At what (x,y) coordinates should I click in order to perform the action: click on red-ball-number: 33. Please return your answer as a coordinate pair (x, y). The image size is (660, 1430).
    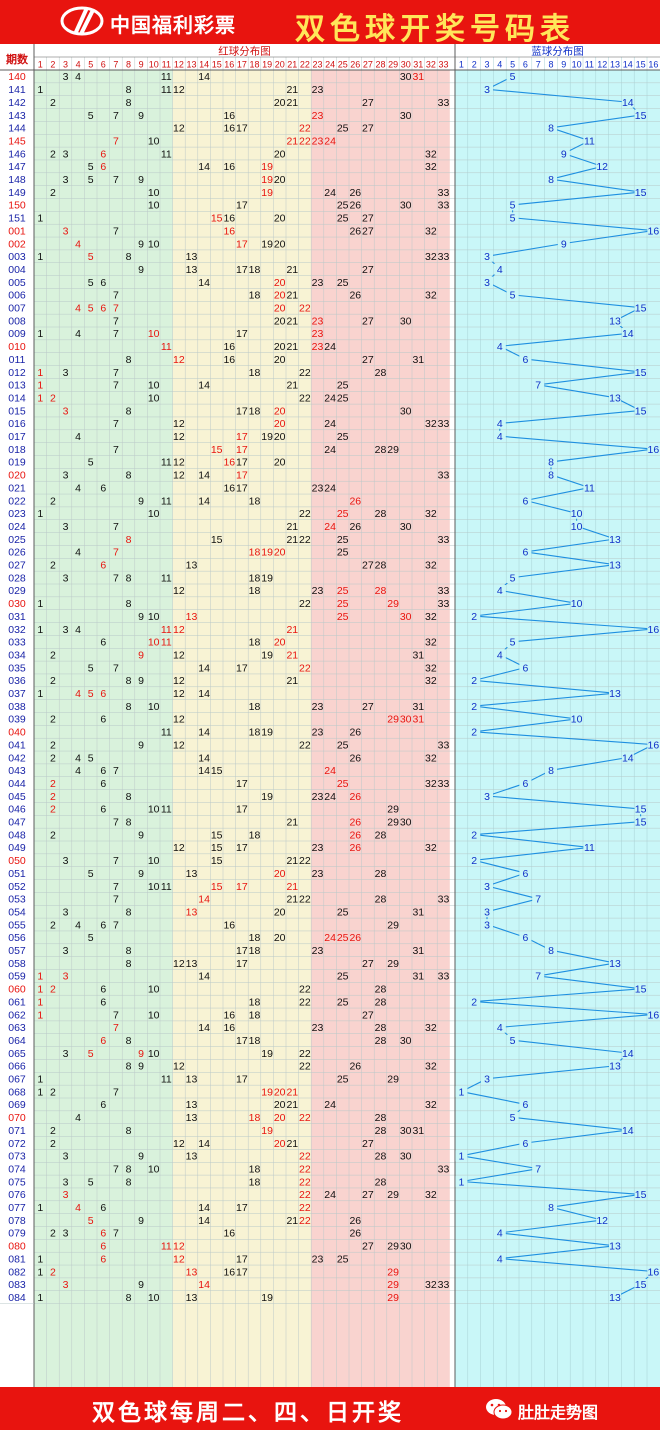
    Looking at the image, I should click on (444, 591).